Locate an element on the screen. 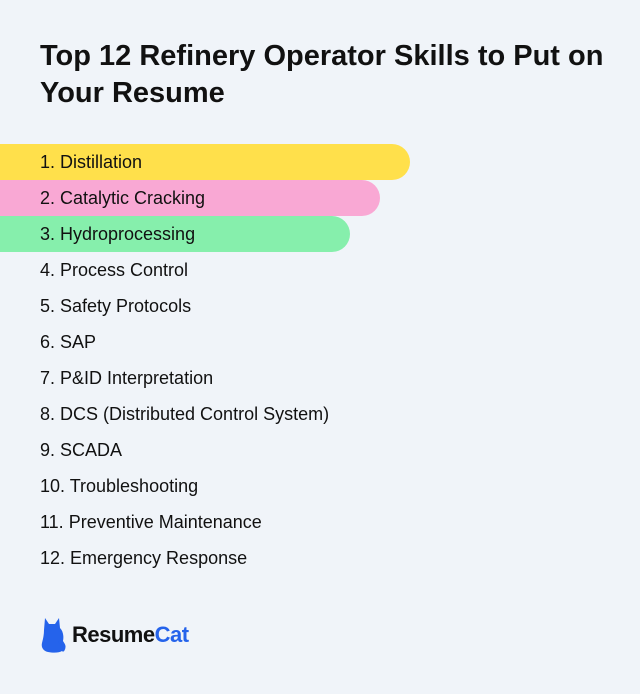  brand-name: ResumeCat is located at coordinates (130, 635).